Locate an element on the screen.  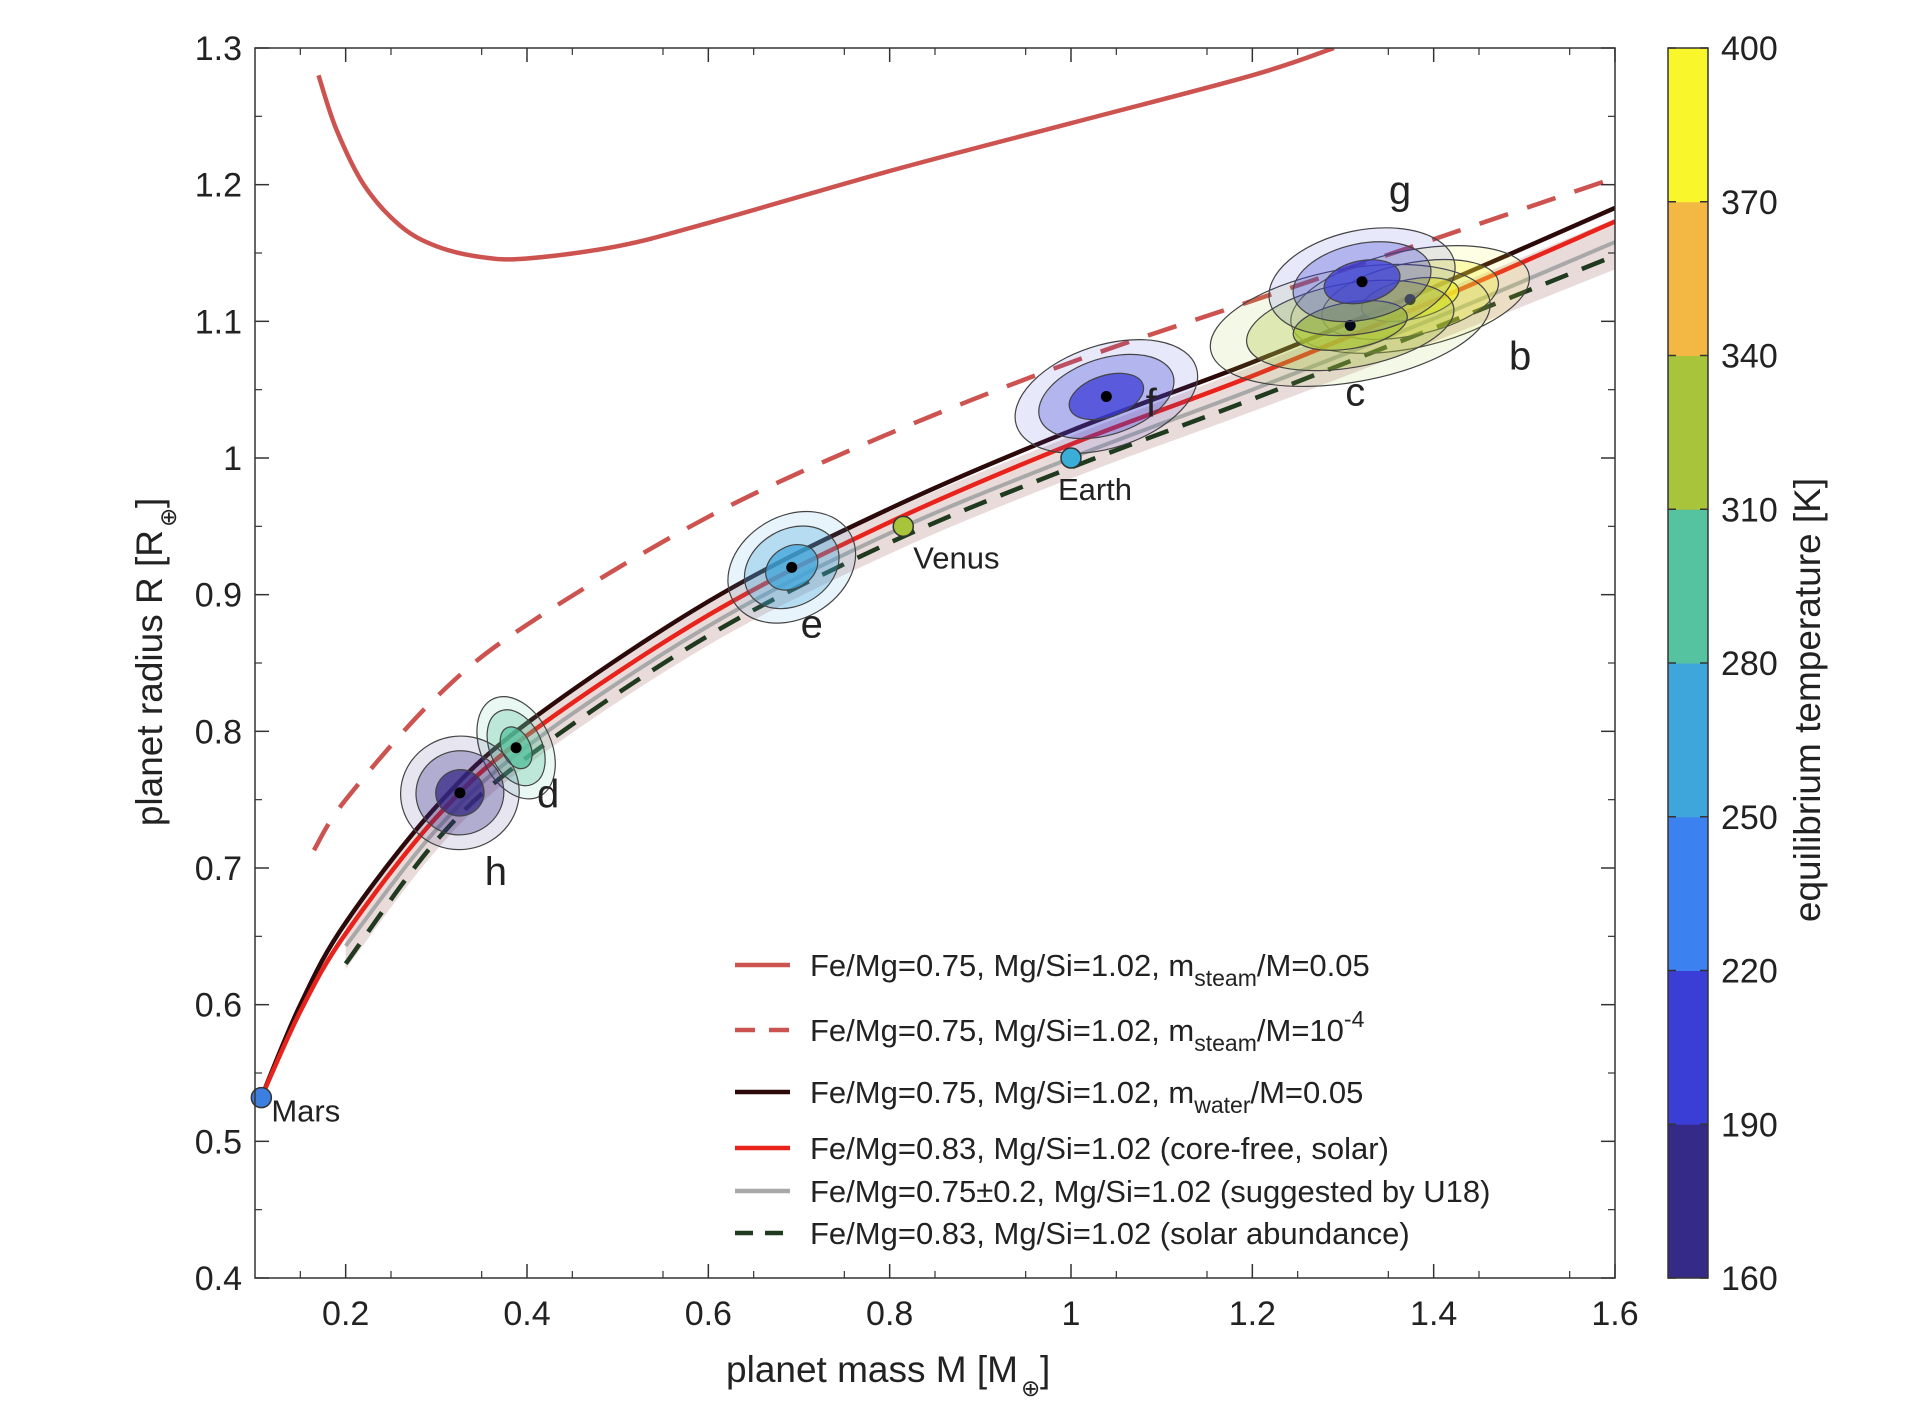
ref-venus: Venus is located at coordinates (945, 545).